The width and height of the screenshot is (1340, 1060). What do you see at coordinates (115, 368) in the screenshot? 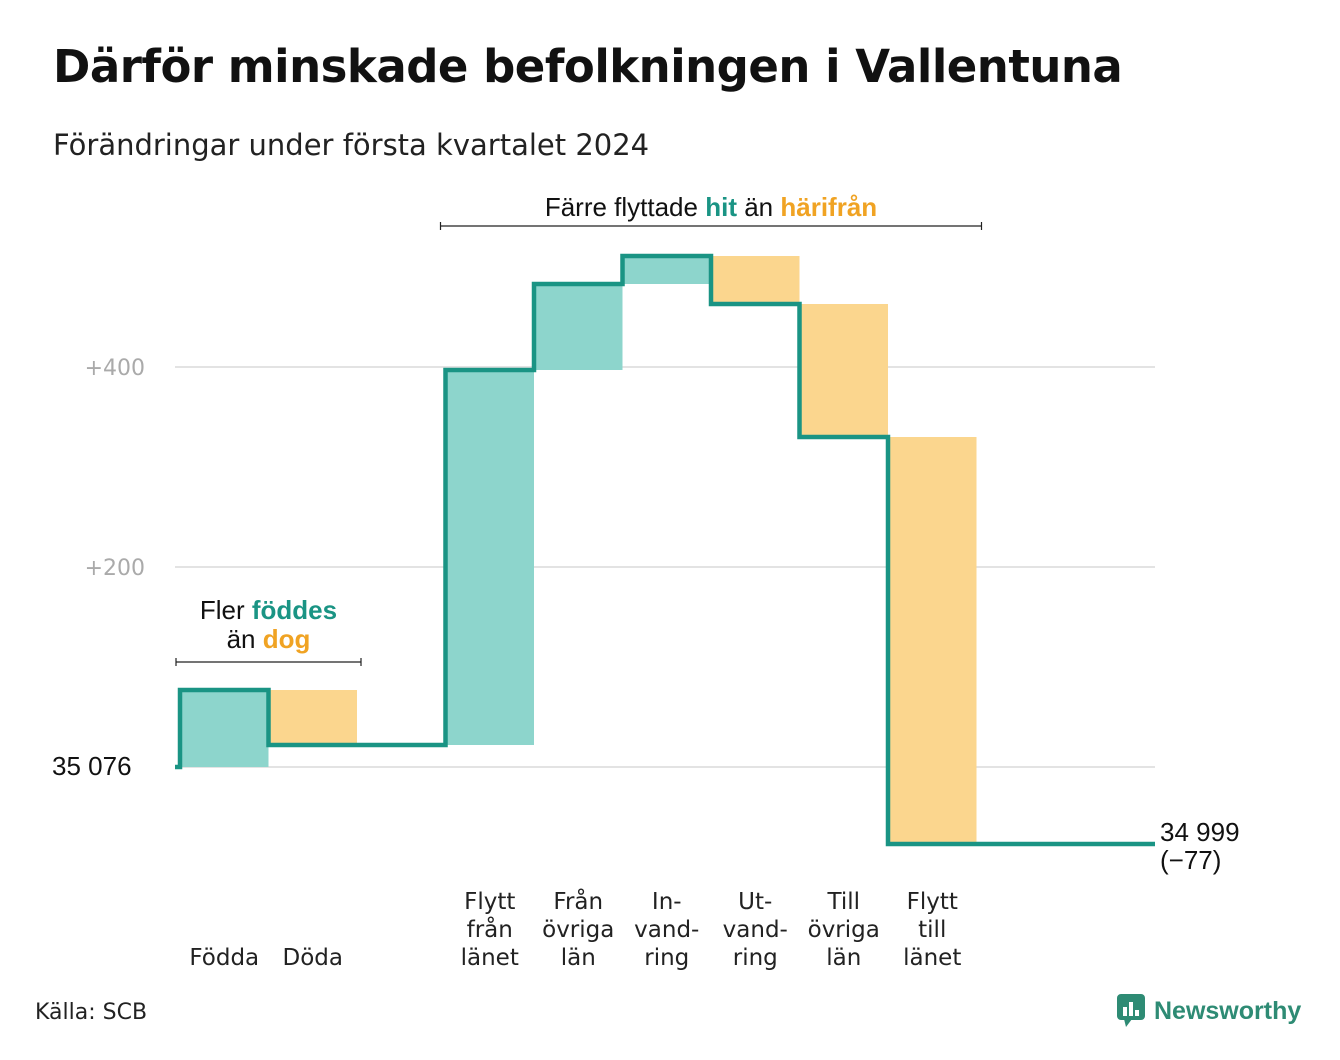
I see `y-tick-label: +400` at bounding box center [115, 368].